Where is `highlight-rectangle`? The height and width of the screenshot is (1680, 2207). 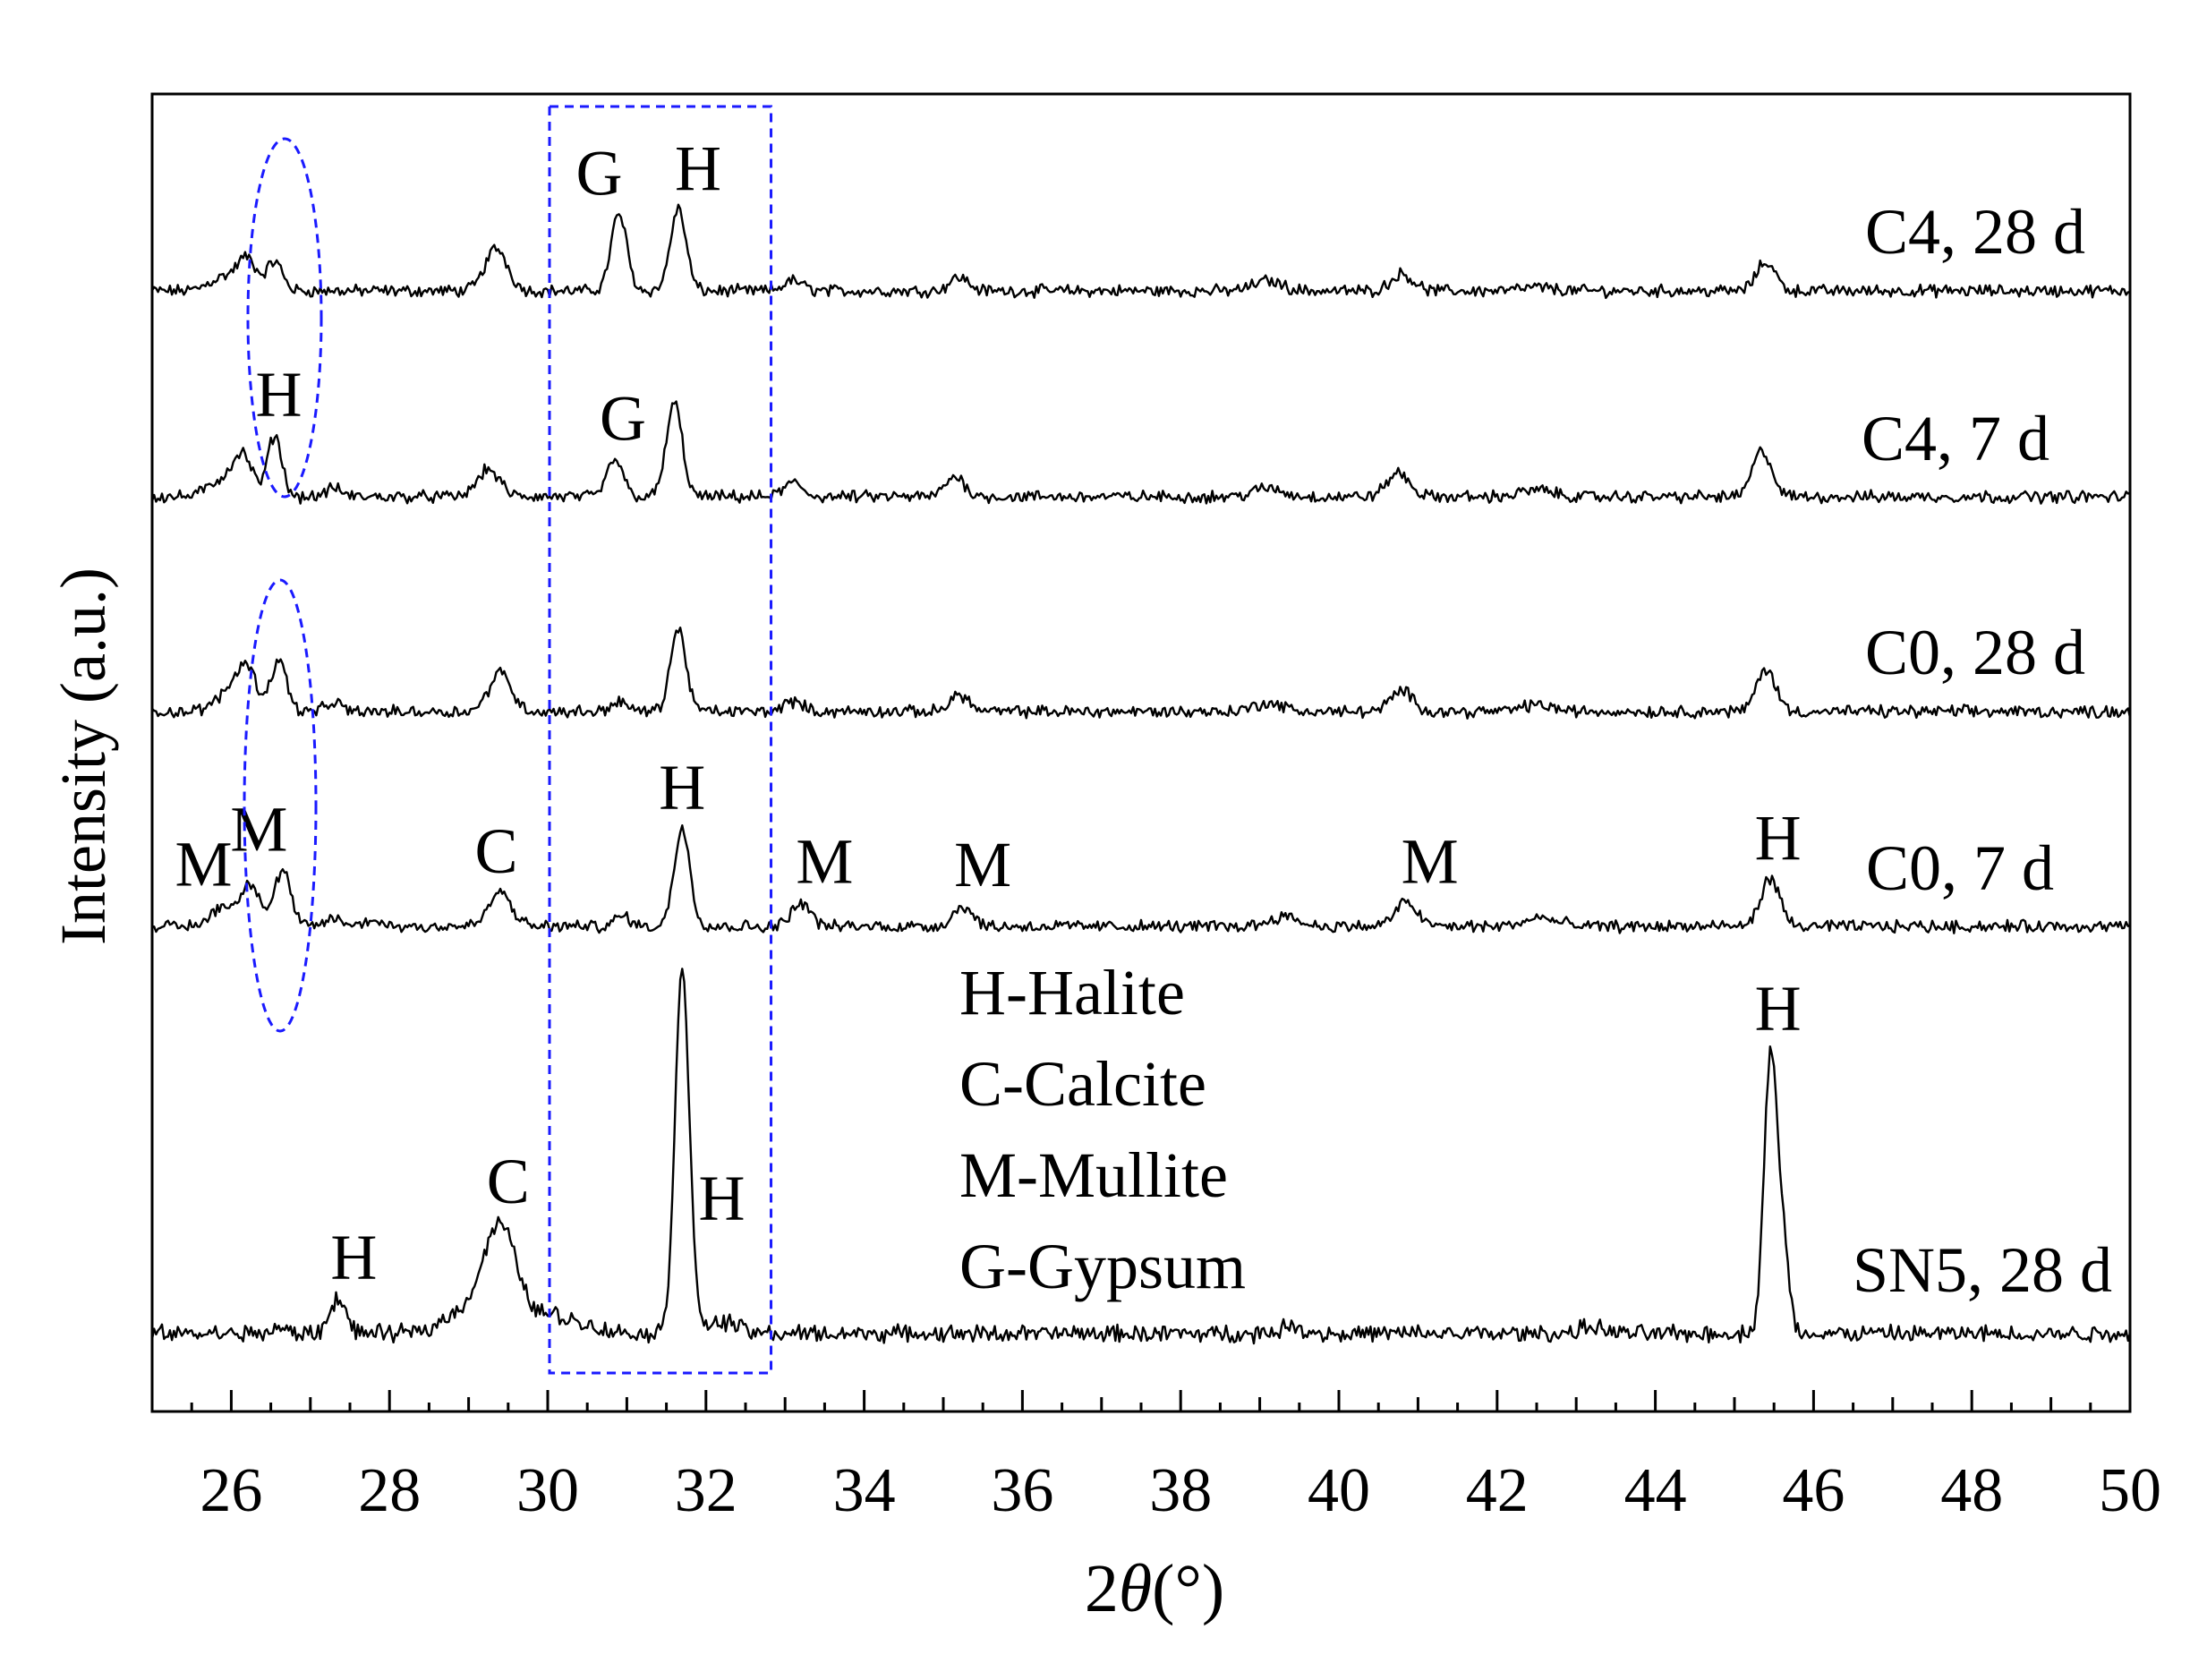
highlight-rectangle is located at coordinates (660, 740).